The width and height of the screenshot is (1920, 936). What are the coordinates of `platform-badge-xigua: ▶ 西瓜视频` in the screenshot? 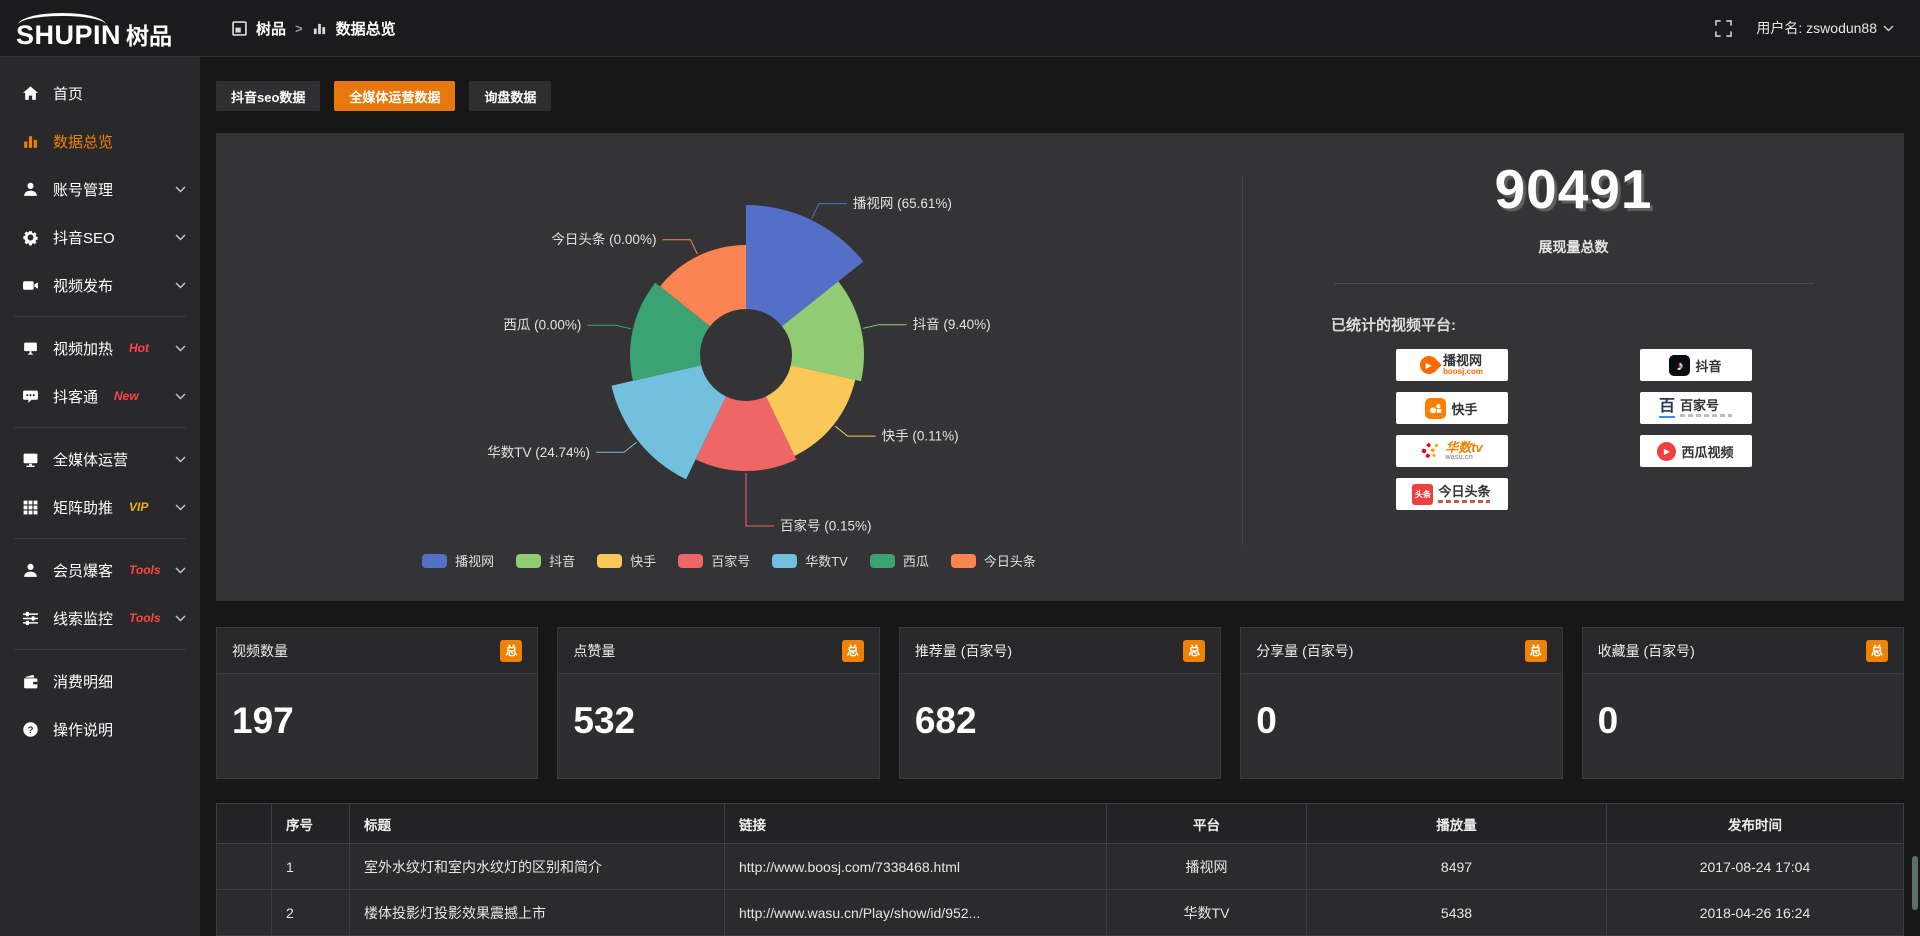 It's located at (1695, 451).